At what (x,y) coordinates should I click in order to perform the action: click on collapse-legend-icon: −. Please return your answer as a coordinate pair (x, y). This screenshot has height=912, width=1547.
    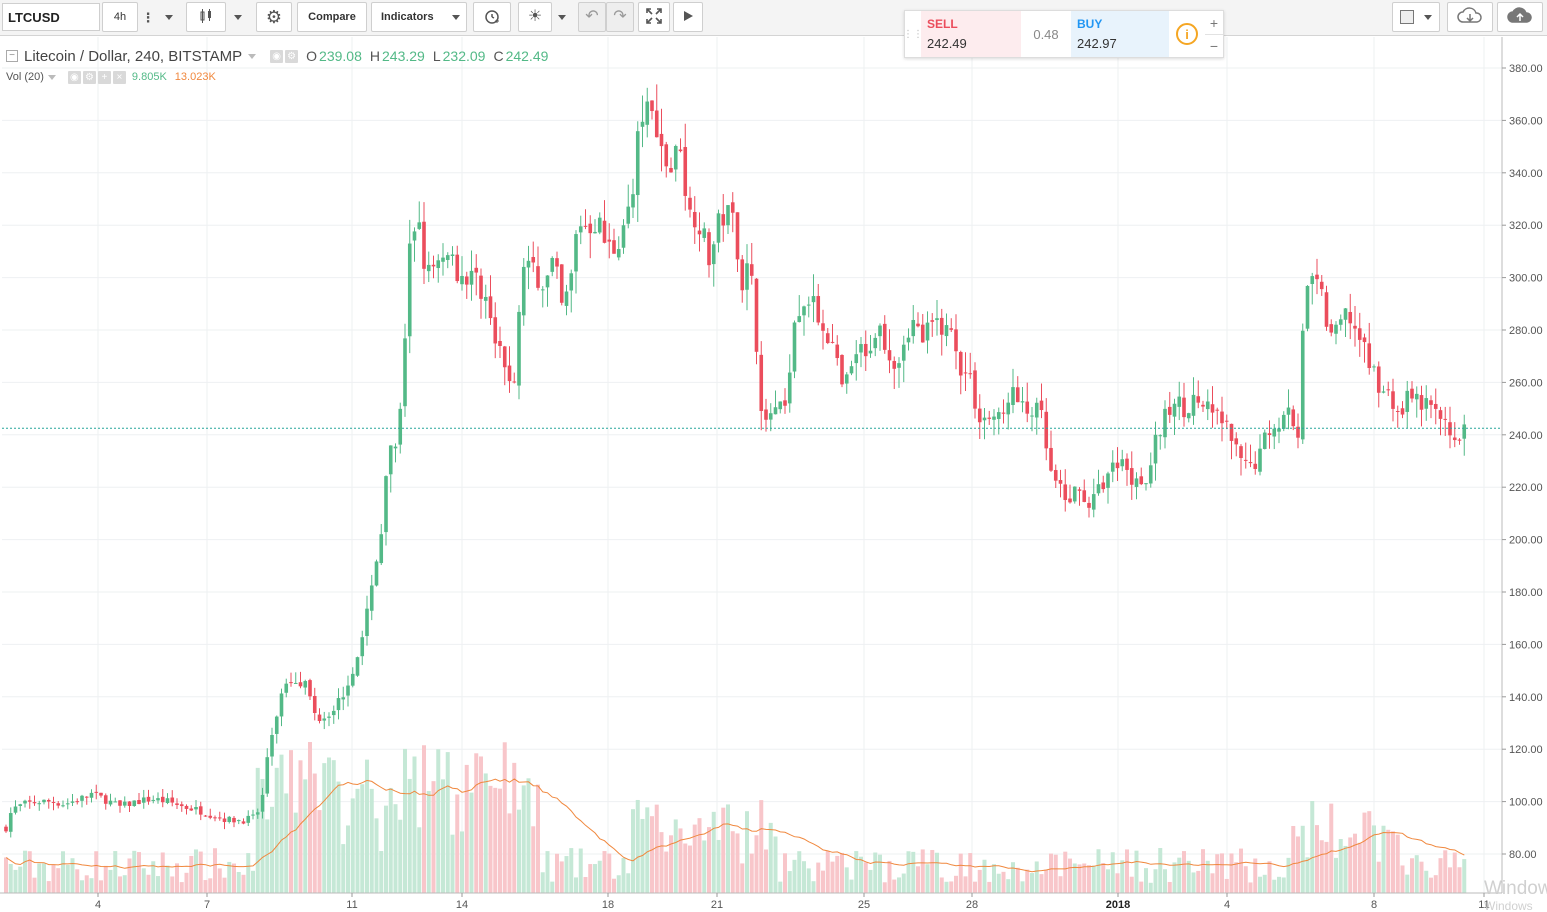
    Looking at the image, I should click on (12, 56).